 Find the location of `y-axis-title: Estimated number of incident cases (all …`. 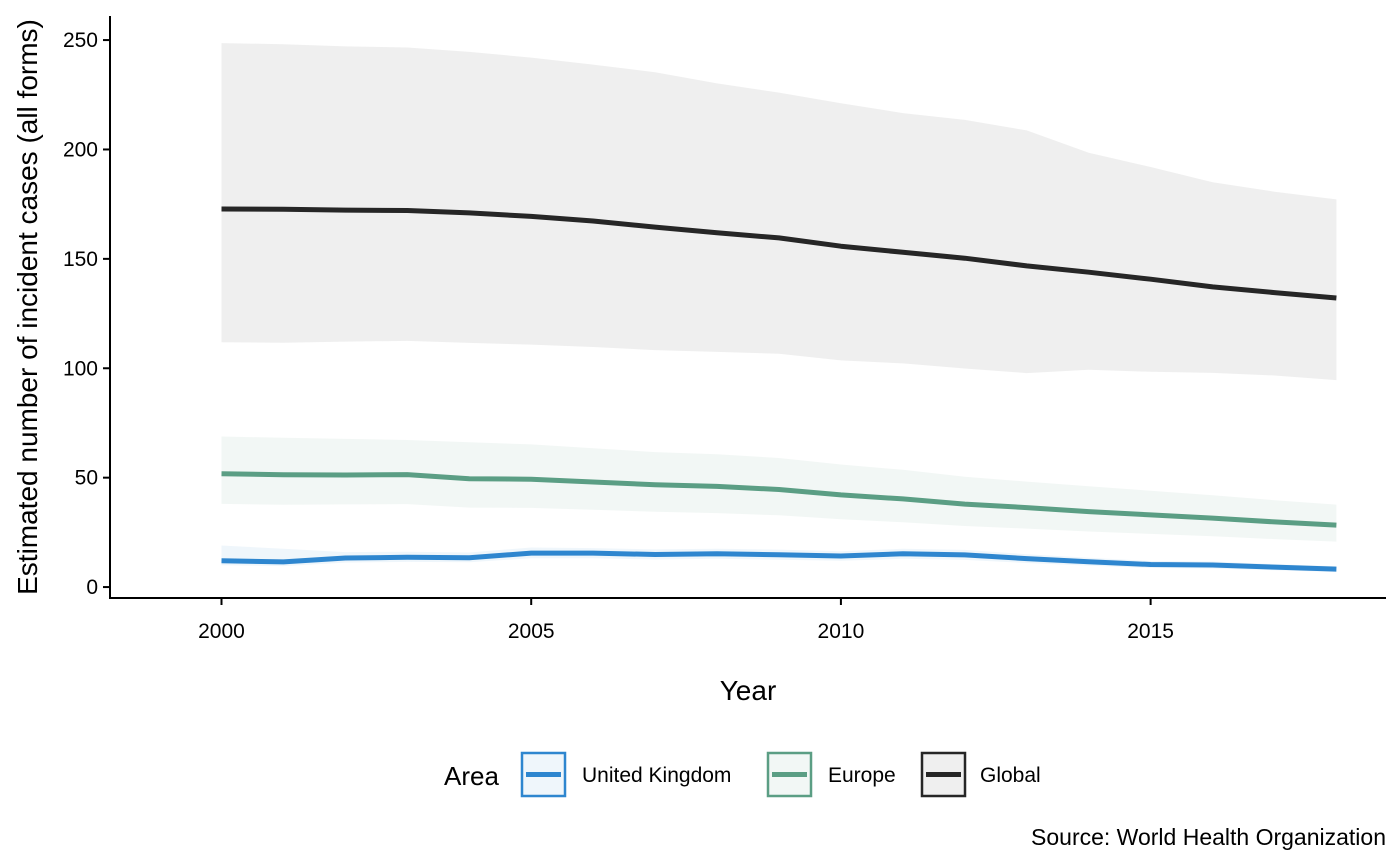

y-axis-title: Estimated number of incident cases (all … is located at coordinates (27, 307).